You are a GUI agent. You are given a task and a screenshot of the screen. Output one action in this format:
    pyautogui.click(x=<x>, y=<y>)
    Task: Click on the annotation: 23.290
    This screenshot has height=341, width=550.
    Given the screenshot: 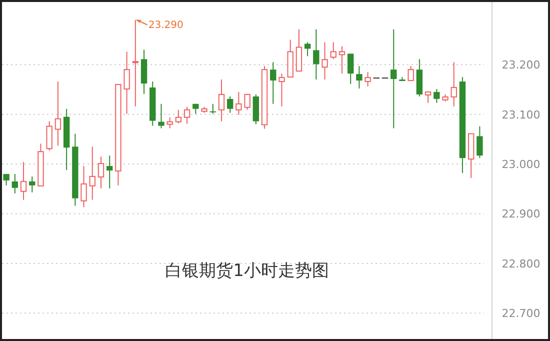 What is the action you would take?
    pyautogui.click(x=166, y=25)
    